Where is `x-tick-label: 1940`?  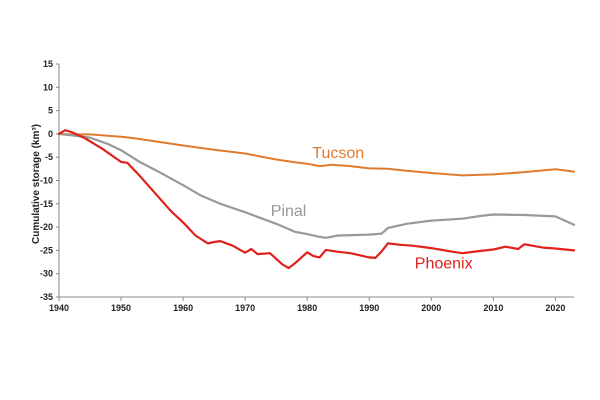
x-tick-label: 1940 is located at coordinates (59, 308).